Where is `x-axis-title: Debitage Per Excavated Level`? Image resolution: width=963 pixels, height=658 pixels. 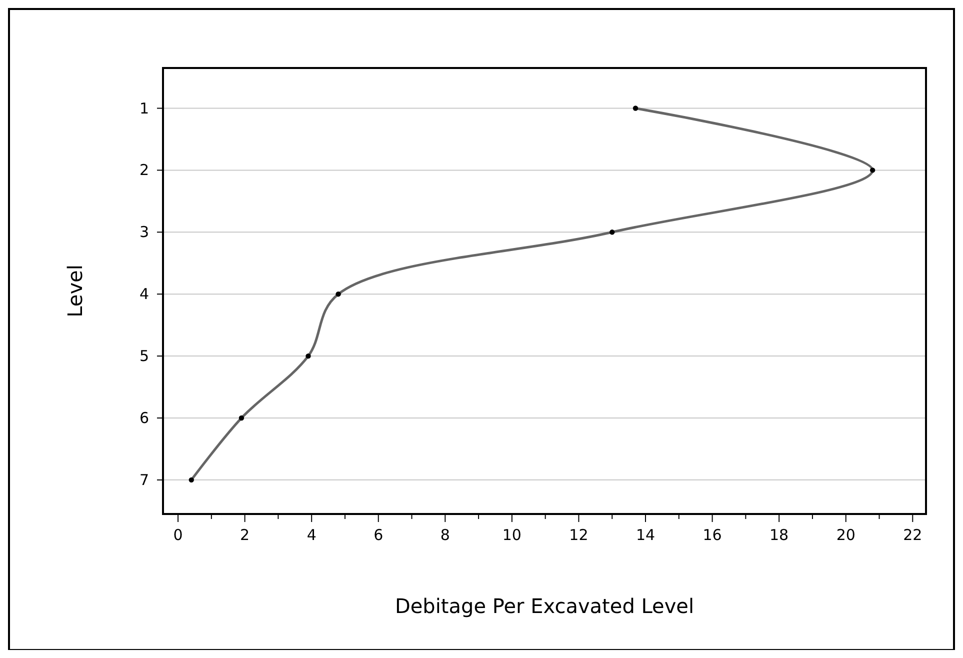
x-axis-title: Debitage Per Excavated Level is located at coordinates (544, 606).